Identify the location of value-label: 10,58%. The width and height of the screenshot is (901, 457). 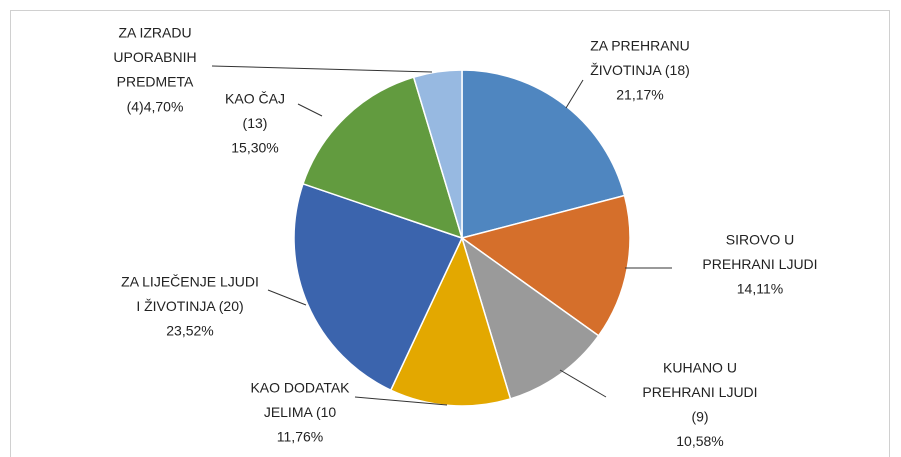
(699, 441).